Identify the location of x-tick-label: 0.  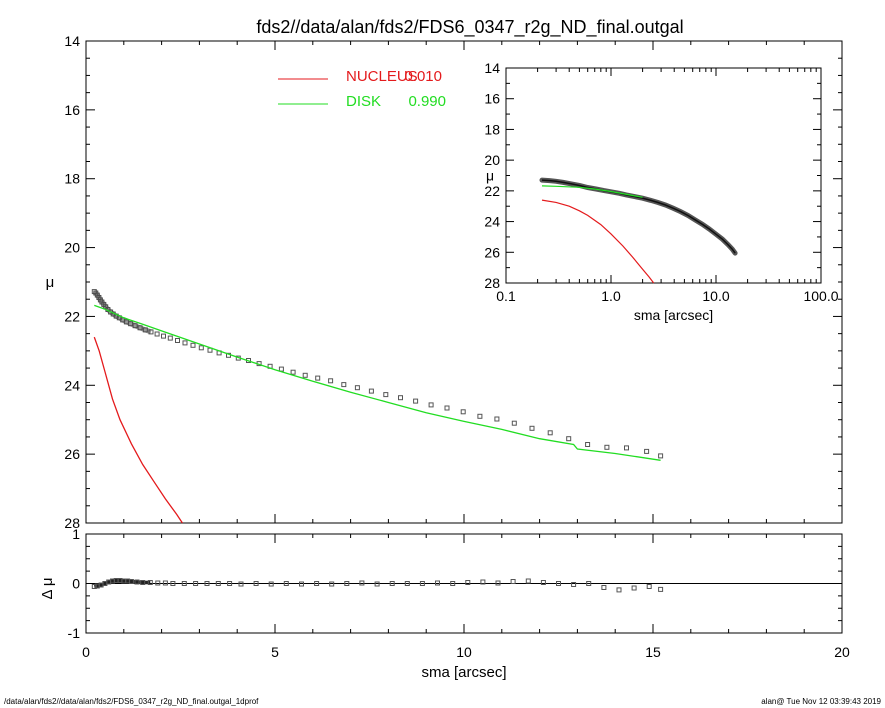
(86, 652).